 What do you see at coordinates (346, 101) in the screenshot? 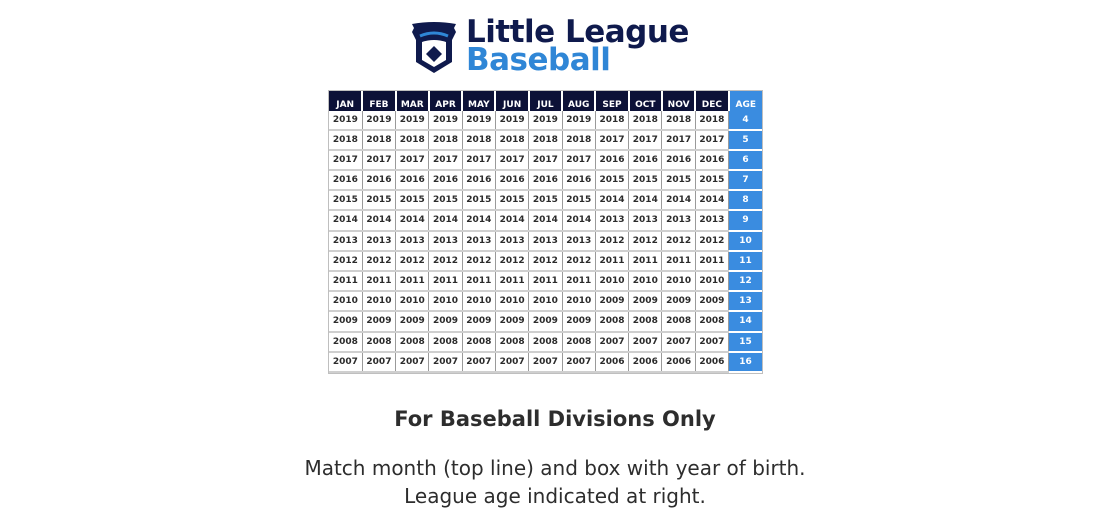
I see `month-header: JAN` at bounding box center [346, 101].